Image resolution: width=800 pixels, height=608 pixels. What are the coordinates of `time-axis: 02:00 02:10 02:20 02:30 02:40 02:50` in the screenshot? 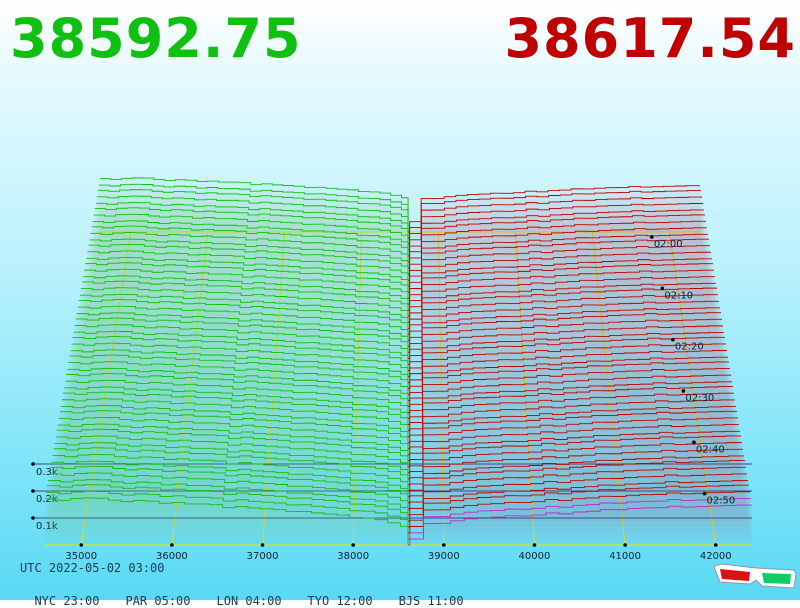 It's located at (692, 371).